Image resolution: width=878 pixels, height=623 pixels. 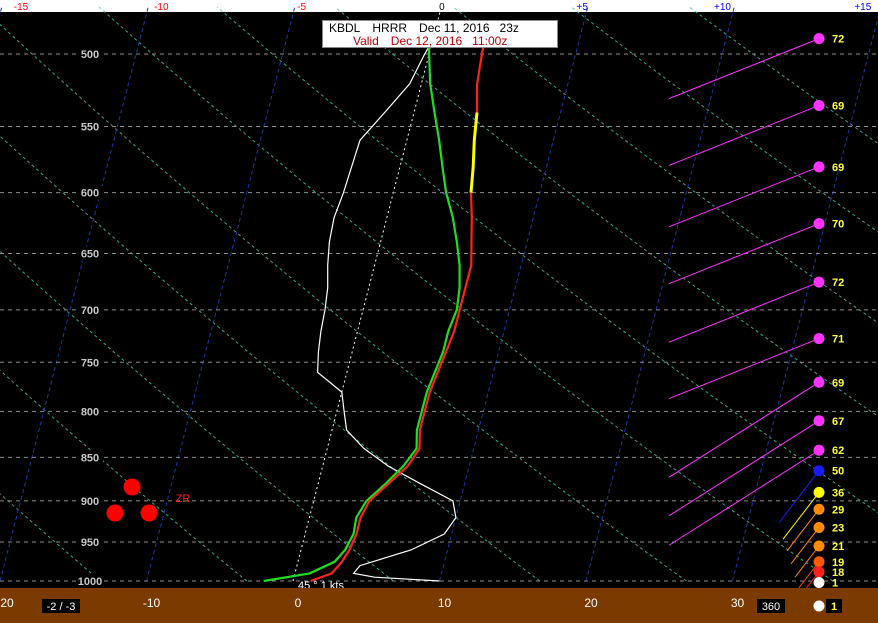 I want to click on bottom-axis-tick-label: 30, so click(x=738, y=603).